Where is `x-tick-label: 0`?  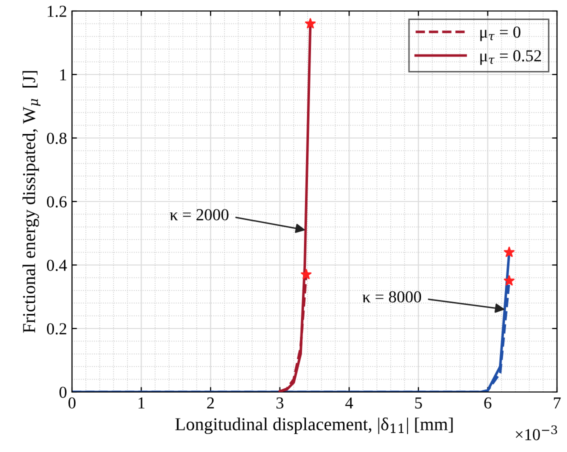
x-tick-label: 0 is located at coordinates (72, 403).